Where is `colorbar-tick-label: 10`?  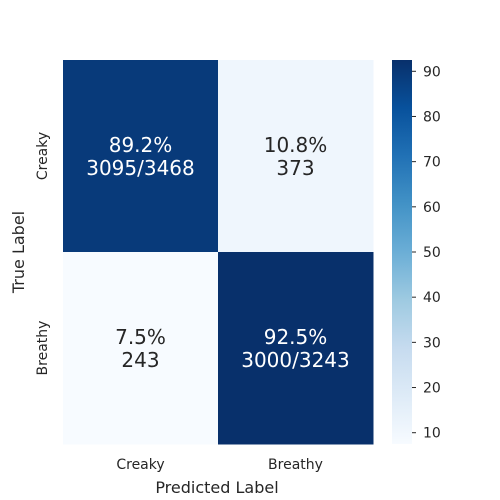 colorbar-tick-label: 10 is located at coordinates (432, 434).